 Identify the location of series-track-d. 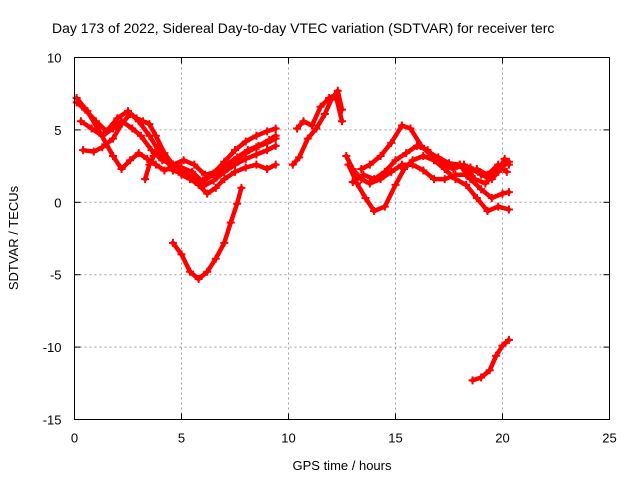
(179, 153).